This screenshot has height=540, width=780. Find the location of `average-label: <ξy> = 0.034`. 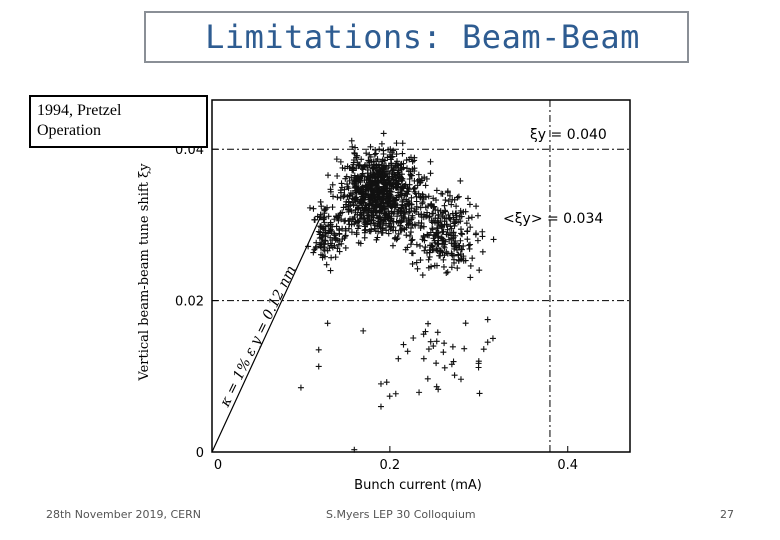

average-label: <ξy> = 0.034 is located at coordinates (553, 219).